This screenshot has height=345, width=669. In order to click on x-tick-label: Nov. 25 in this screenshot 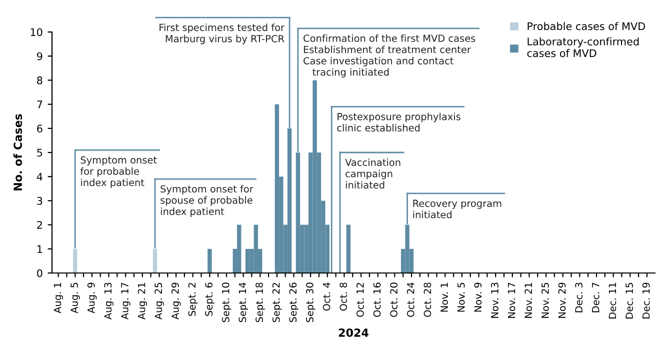, I will do `click(545, 300)`.